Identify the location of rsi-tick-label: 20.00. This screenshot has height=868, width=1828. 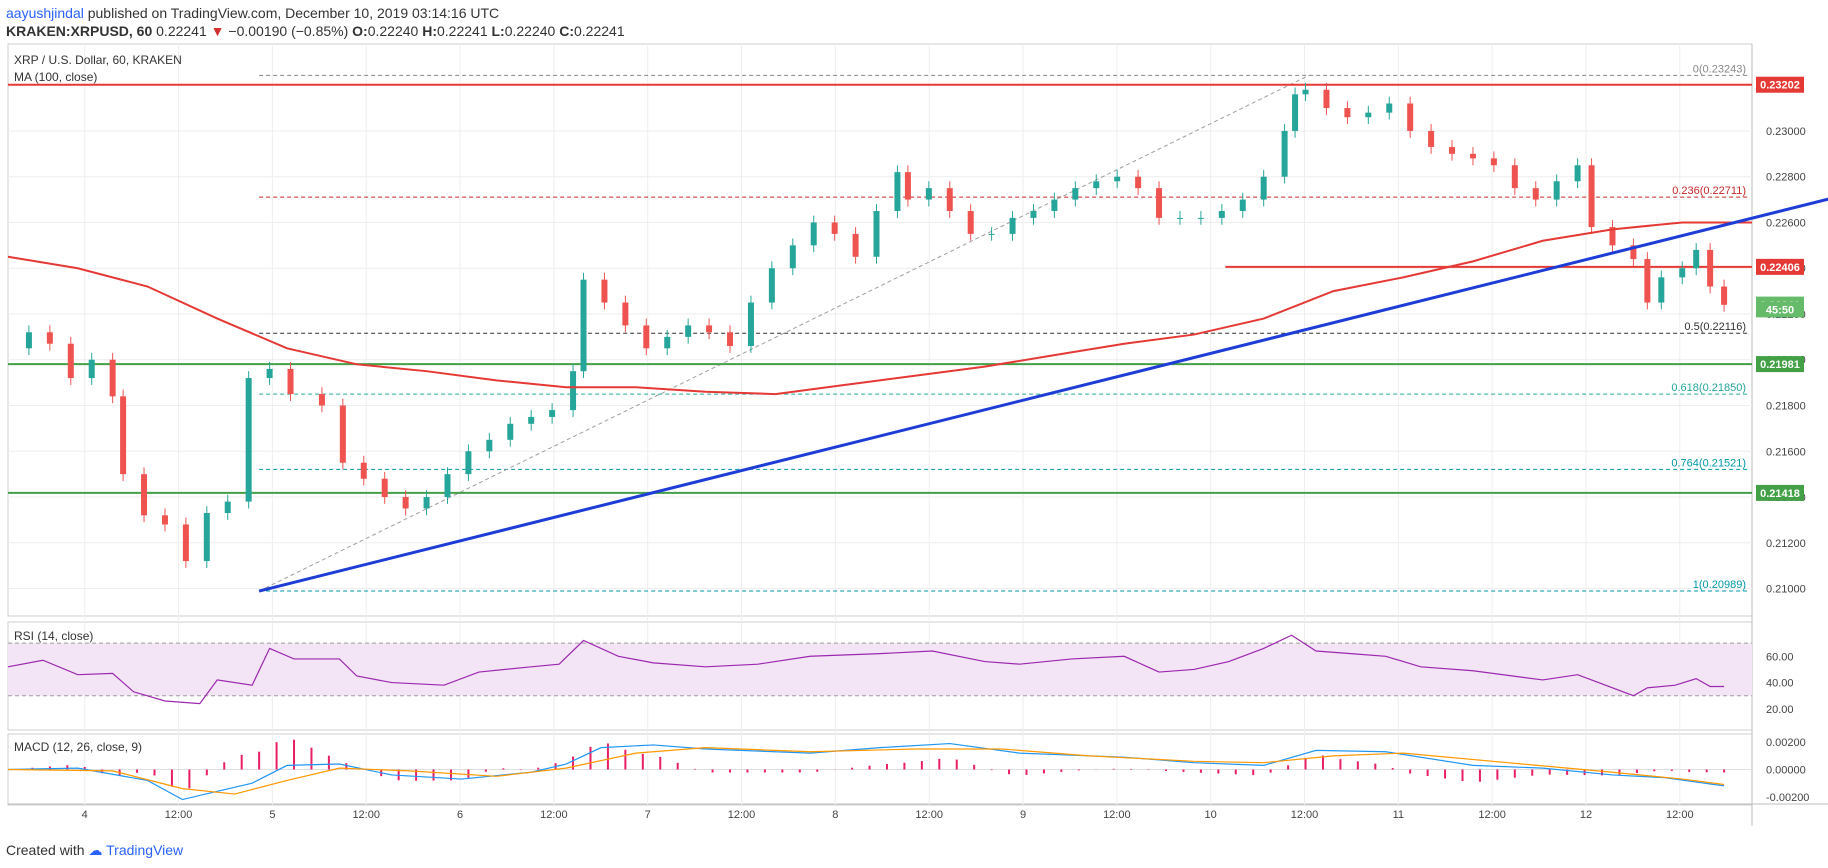
(1780, 710).